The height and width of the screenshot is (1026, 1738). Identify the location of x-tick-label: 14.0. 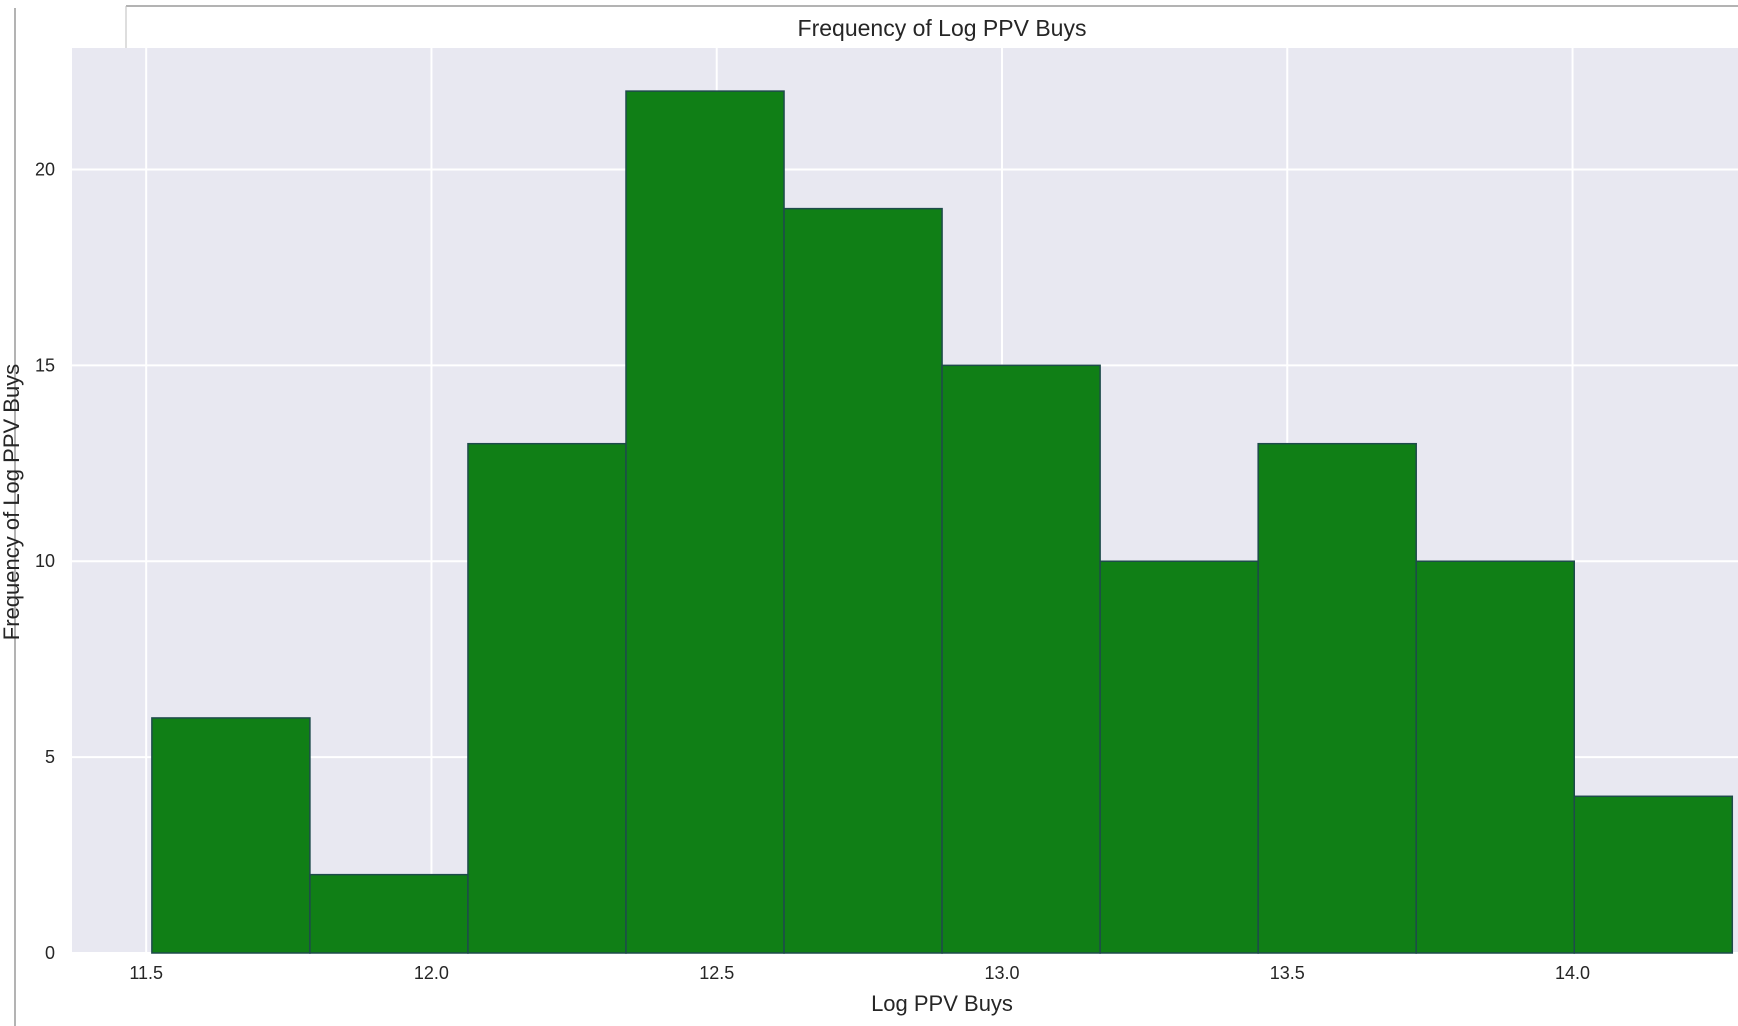
(1572, 973).